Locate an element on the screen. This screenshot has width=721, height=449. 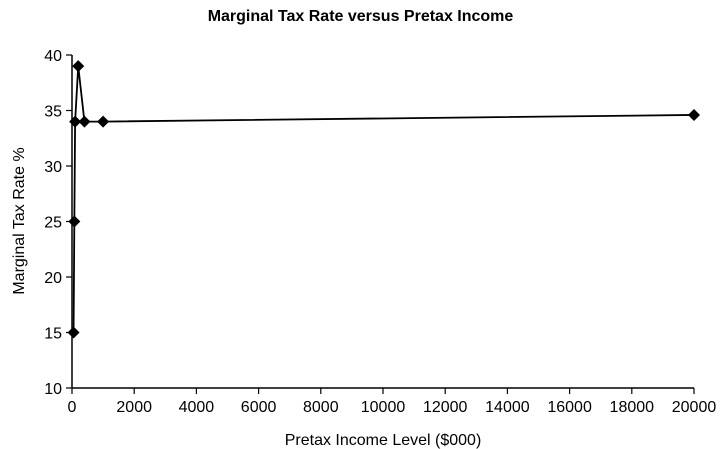
x-axis-label: Pretax Income Level ($000) is located at coordinates (383, 440).